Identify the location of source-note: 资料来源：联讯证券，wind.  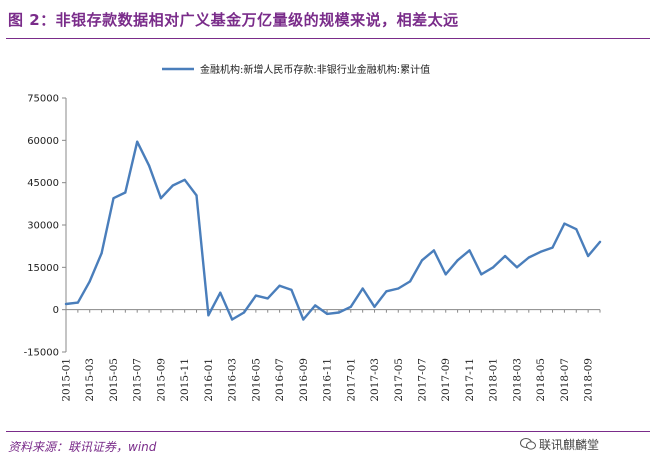
(82, 447).